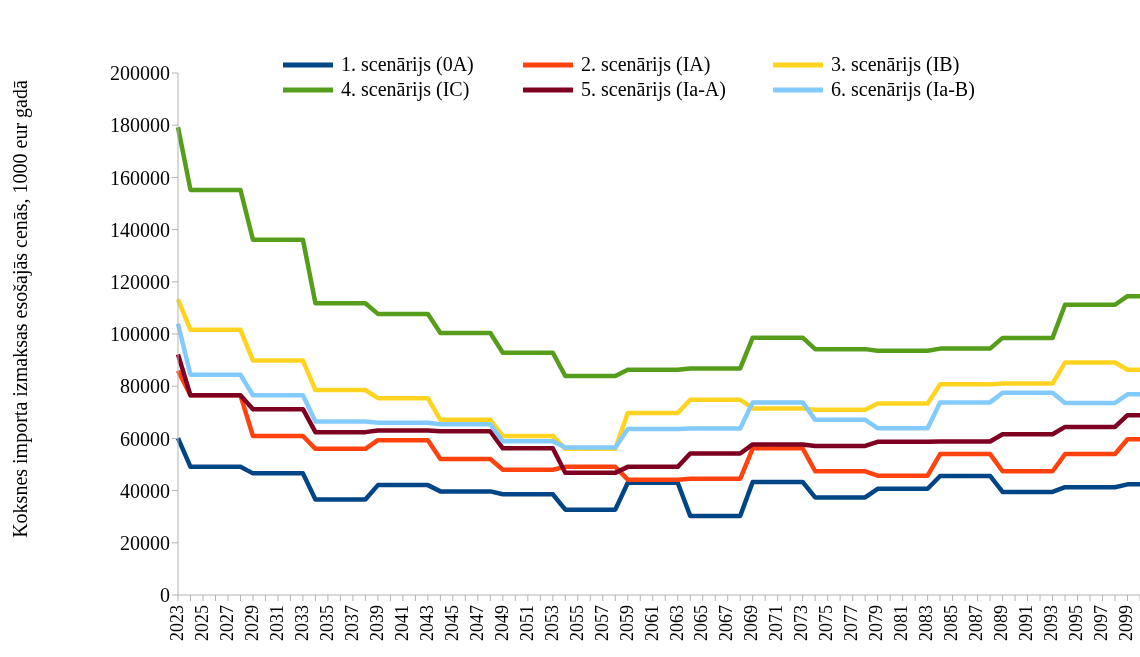  Describe the element at coordinates (826, 623) in the screenshot. I see `x-tick-label: 2075` at that location.